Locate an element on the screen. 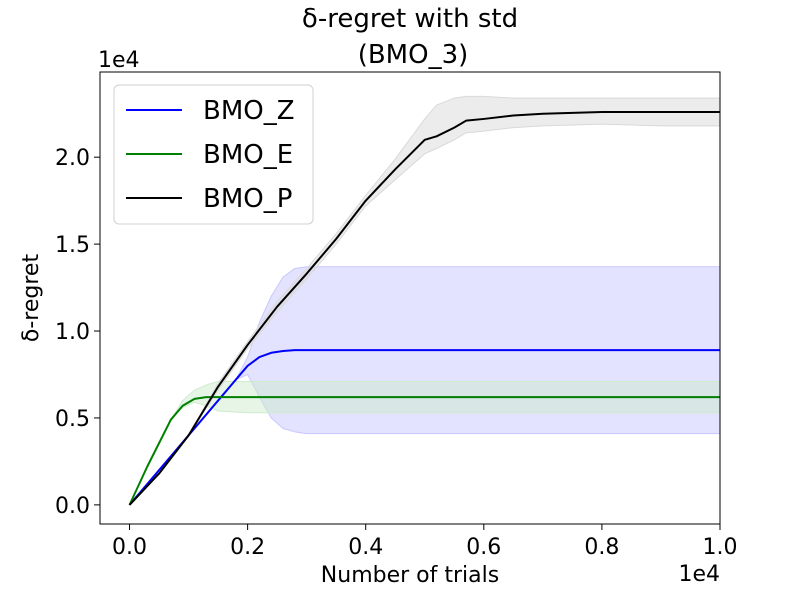  y-axis-ticks: 0.0 0.5 1.0 1.5 2.0 is located at coordinates (77, 332).